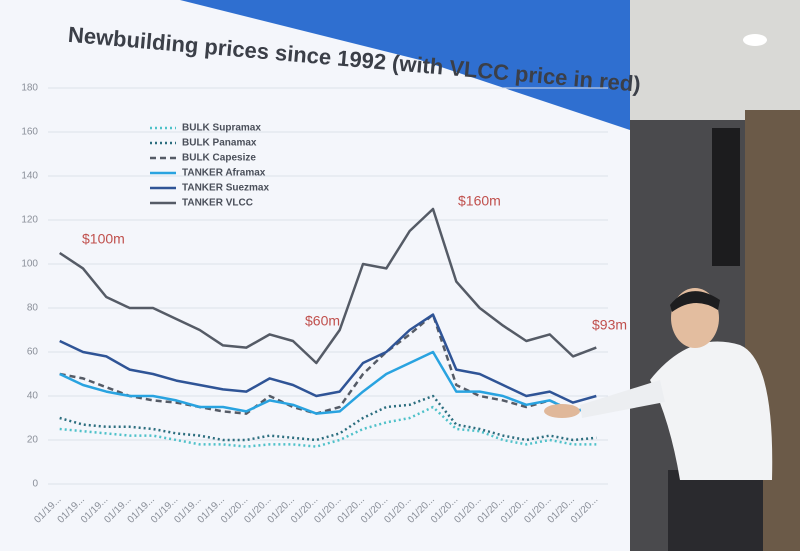 The image size is (800, 551). Describe the element at coordinates (322, 321) in the screenshot. I see `annotation: $60m` at that location.